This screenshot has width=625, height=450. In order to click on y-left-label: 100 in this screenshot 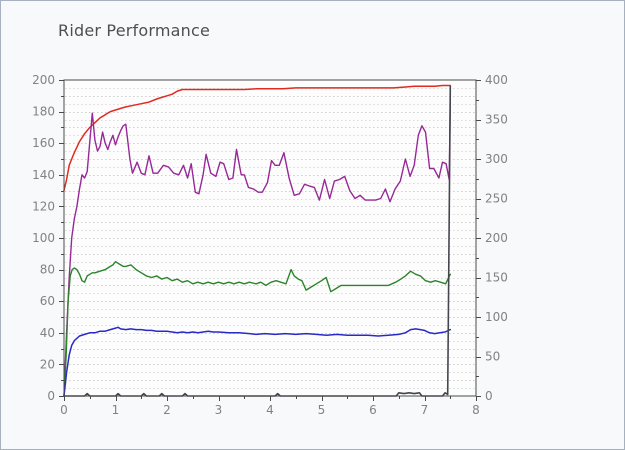, I will do `click(43, 238)`.